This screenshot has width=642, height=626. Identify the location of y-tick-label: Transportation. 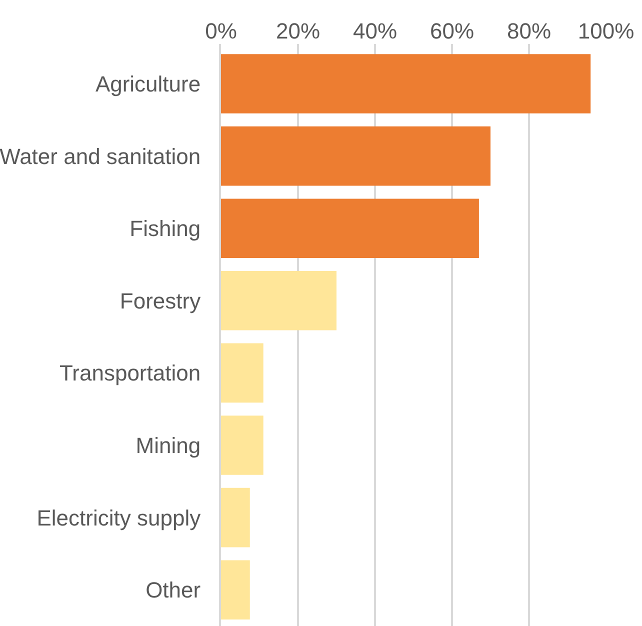
(130, 373).